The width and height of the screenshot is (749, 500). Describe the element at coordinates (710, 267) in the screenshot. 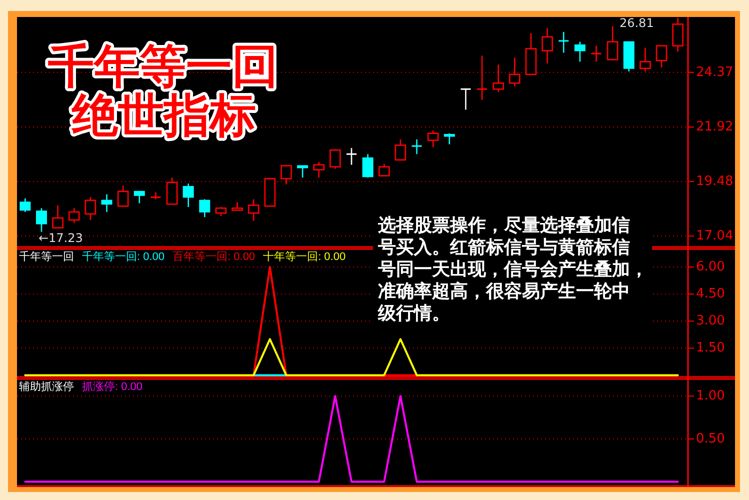

I see `y-tick-label: 6.00` at that location.